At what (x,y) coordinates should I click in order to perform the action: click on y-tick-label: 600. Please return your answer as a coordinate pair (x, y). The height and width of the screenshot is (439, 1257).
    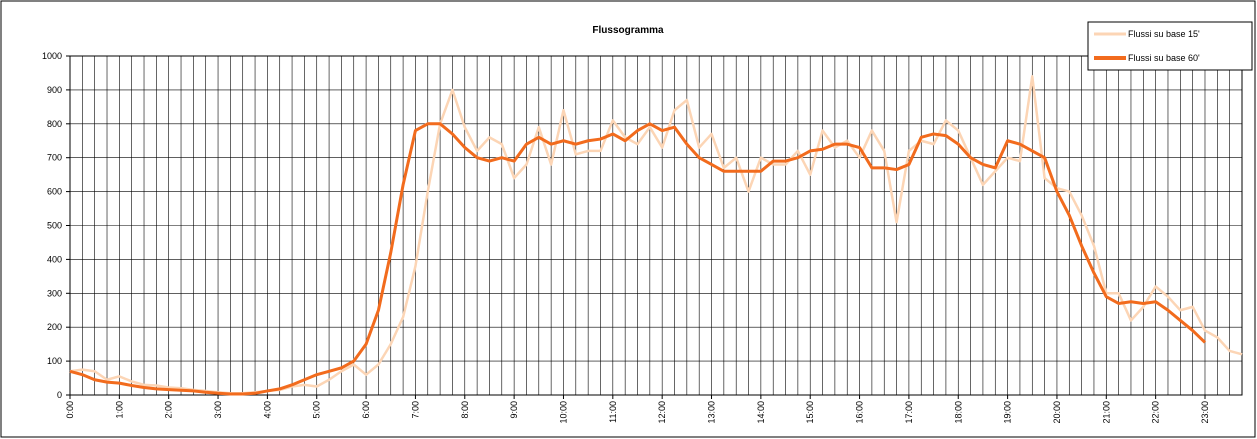
    Looking at the image, I should click on (54, 192).